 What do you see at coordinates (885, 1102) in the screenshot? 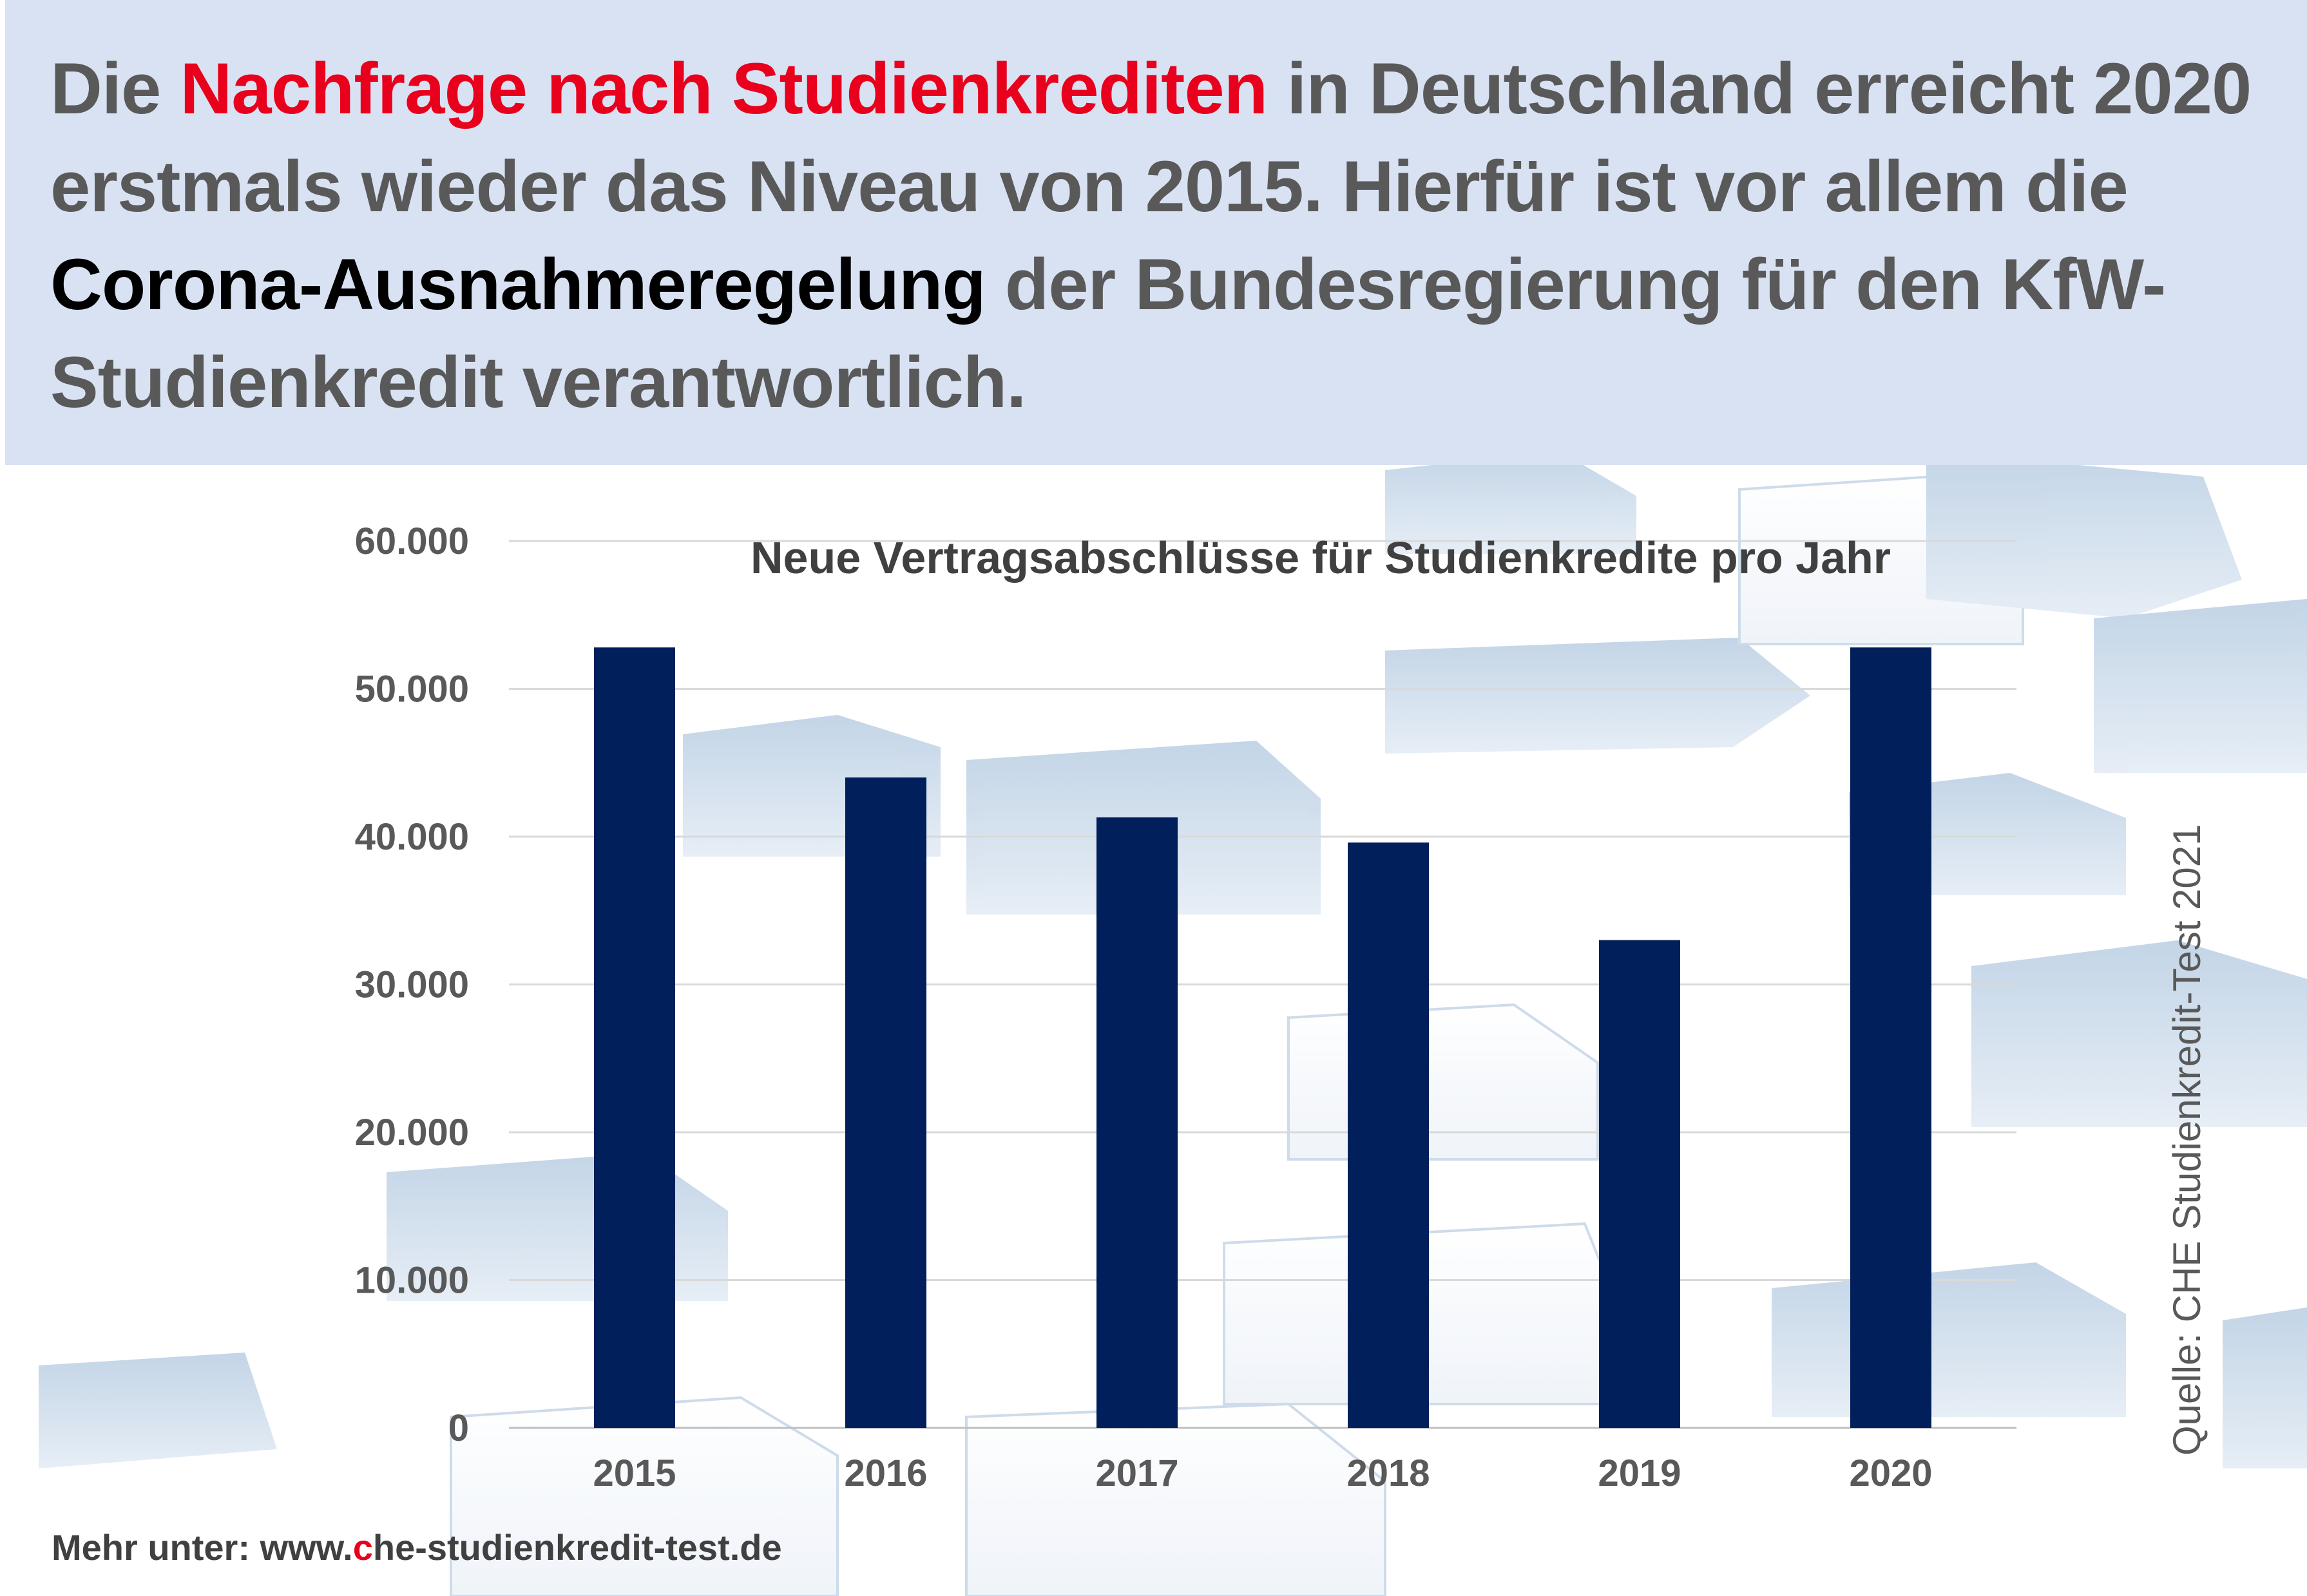
I see `bar-2016` at bounding box center [885, 1102].